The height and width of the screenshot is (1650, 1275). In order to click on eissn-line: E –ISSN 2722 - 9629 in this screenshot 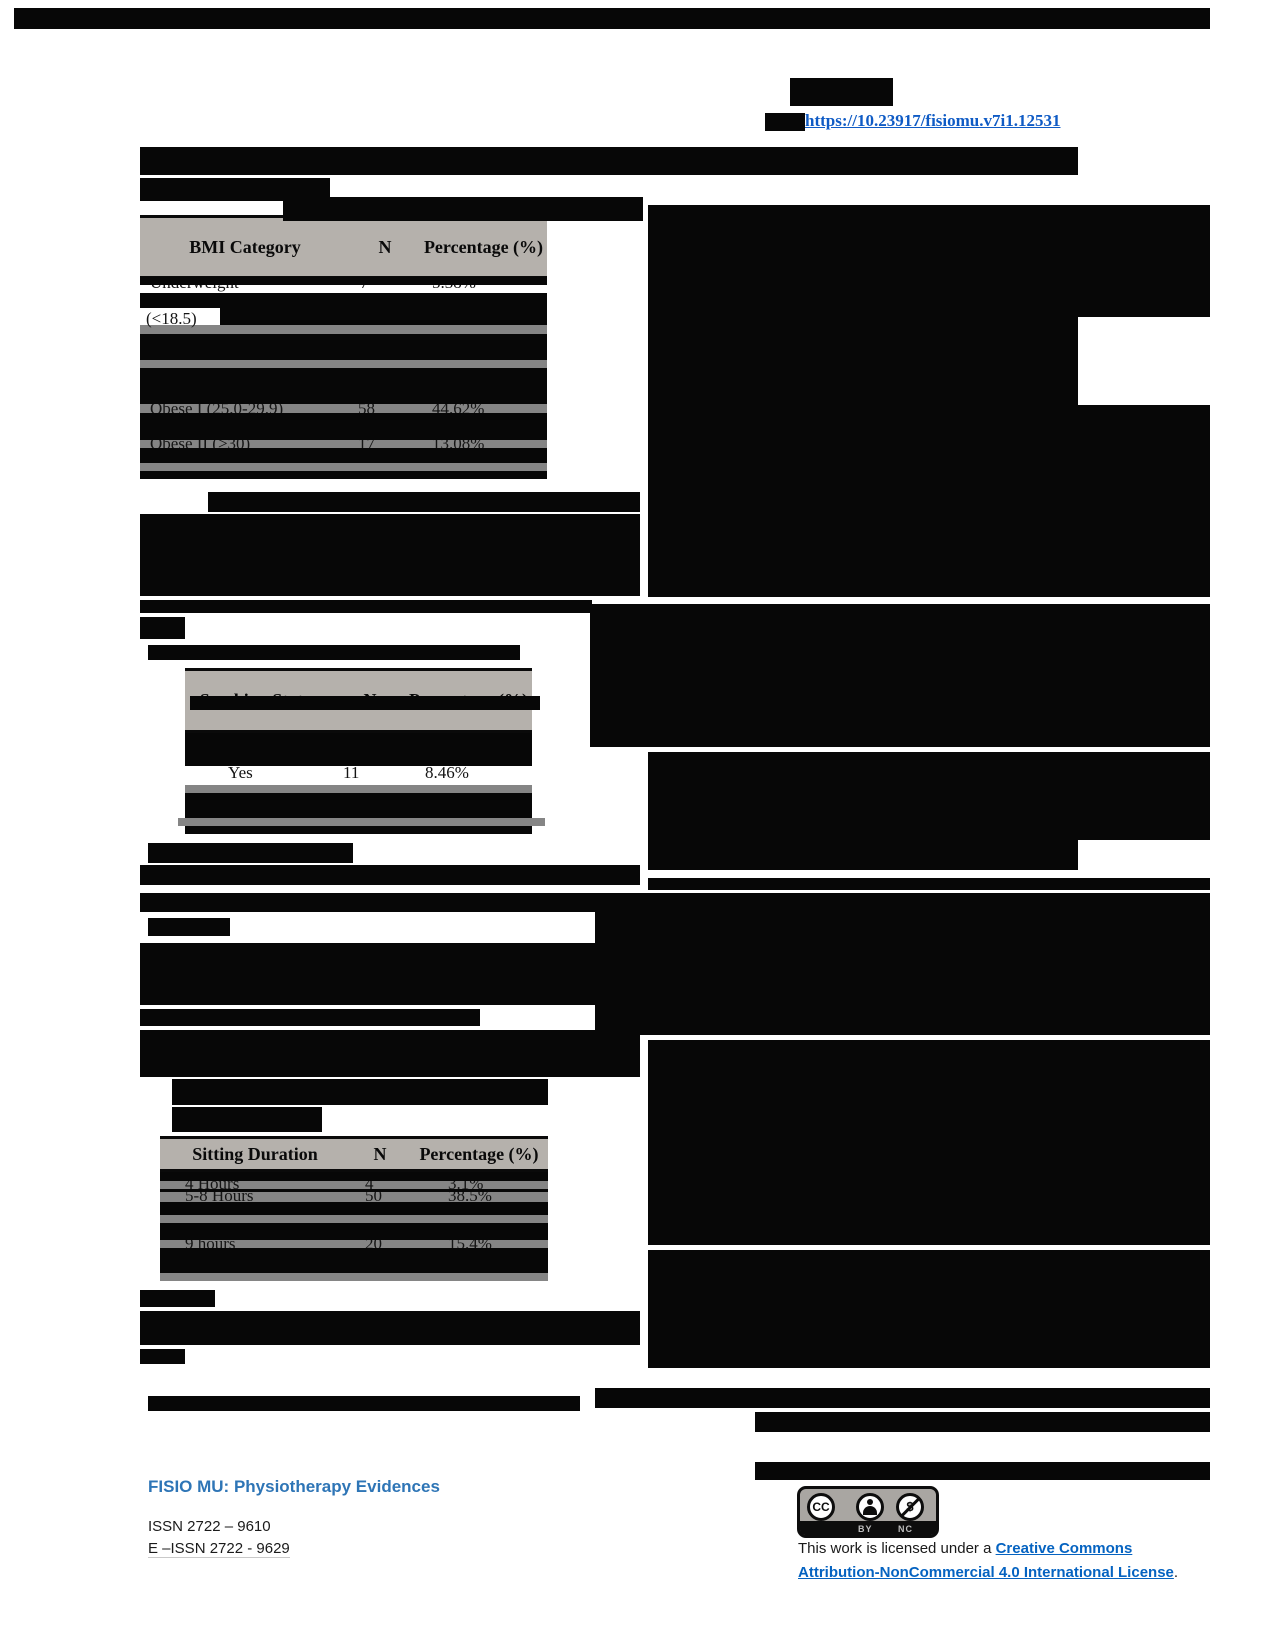, I will do `click(219, 1549)`.